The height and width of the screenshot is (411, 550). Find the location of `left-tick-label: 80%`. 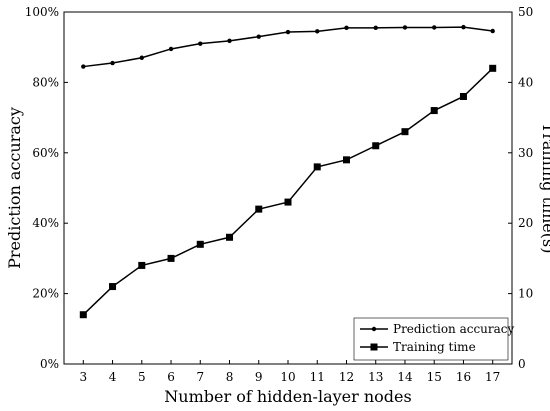

left-tick-label: 80% is located at coordinates (45, 82).